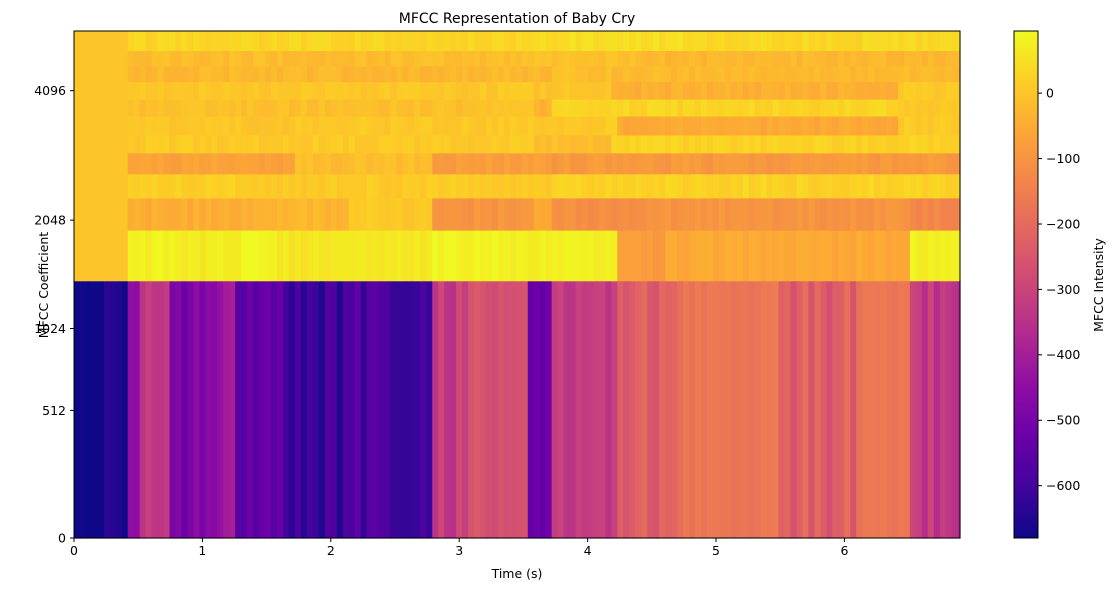 This screenshot has width=1116, height=590. I want to click on colorbar-tick-label: −500, so click(1063, 420).